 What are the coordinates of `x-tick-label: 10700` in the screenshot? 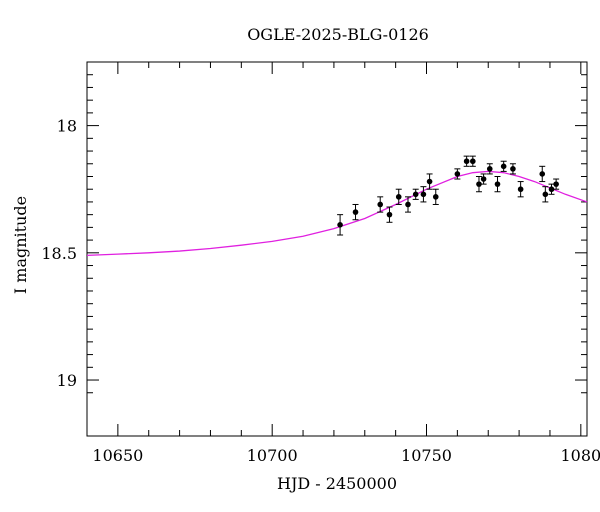 It's located at (272, 455).